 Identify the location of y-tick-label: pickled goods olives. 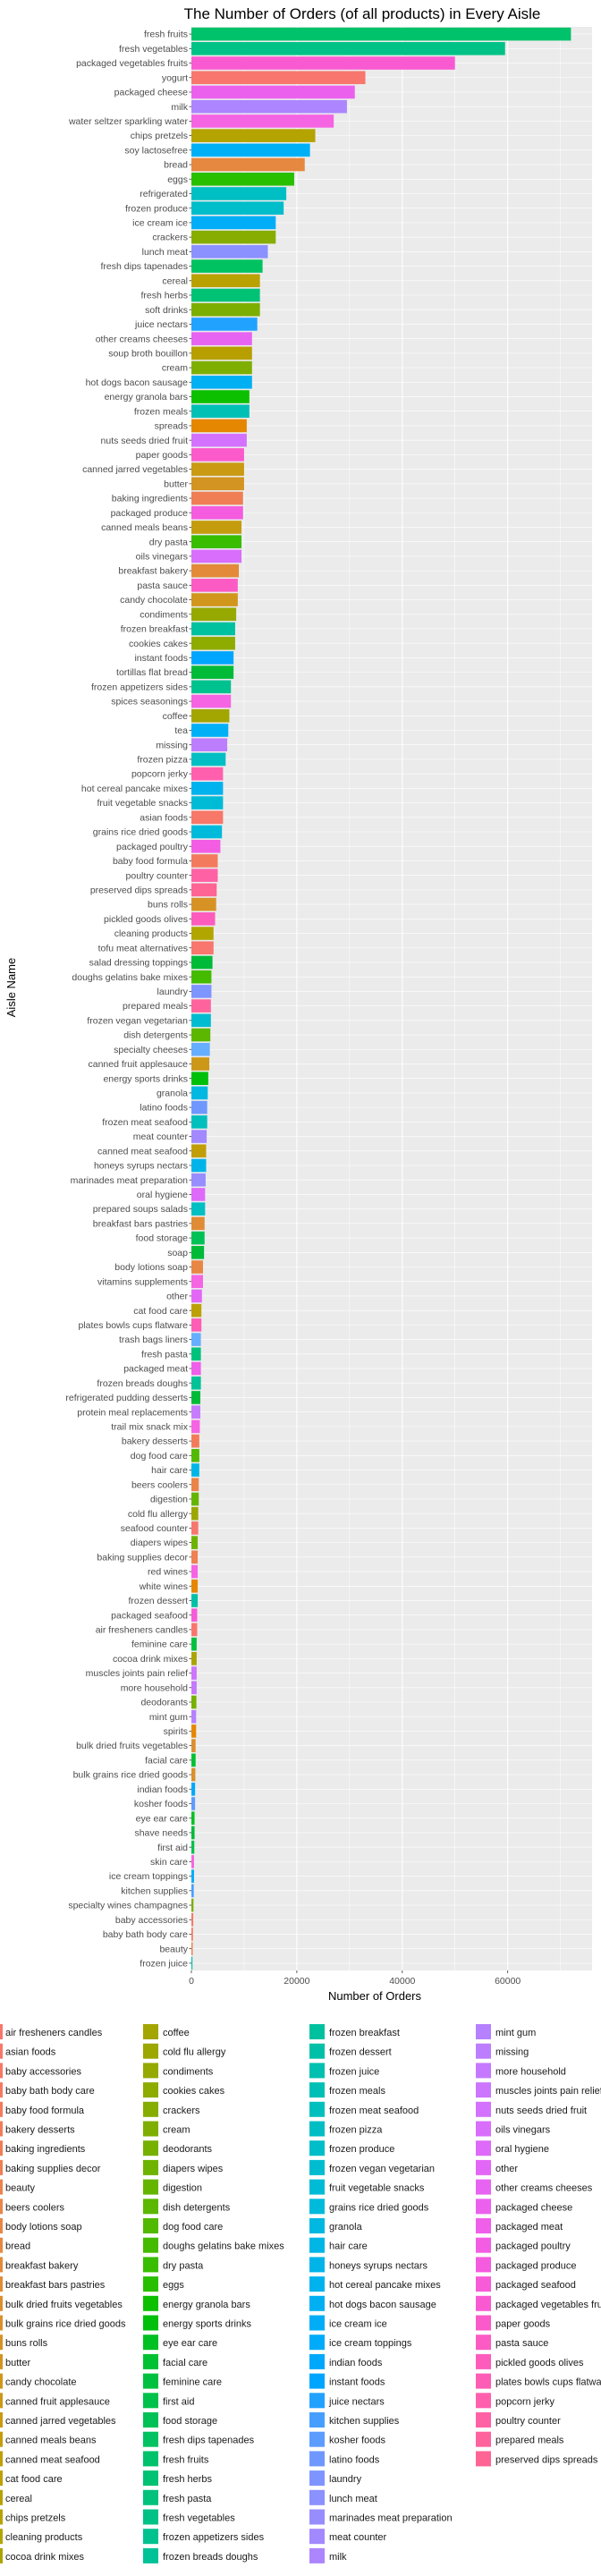
(146, 919).